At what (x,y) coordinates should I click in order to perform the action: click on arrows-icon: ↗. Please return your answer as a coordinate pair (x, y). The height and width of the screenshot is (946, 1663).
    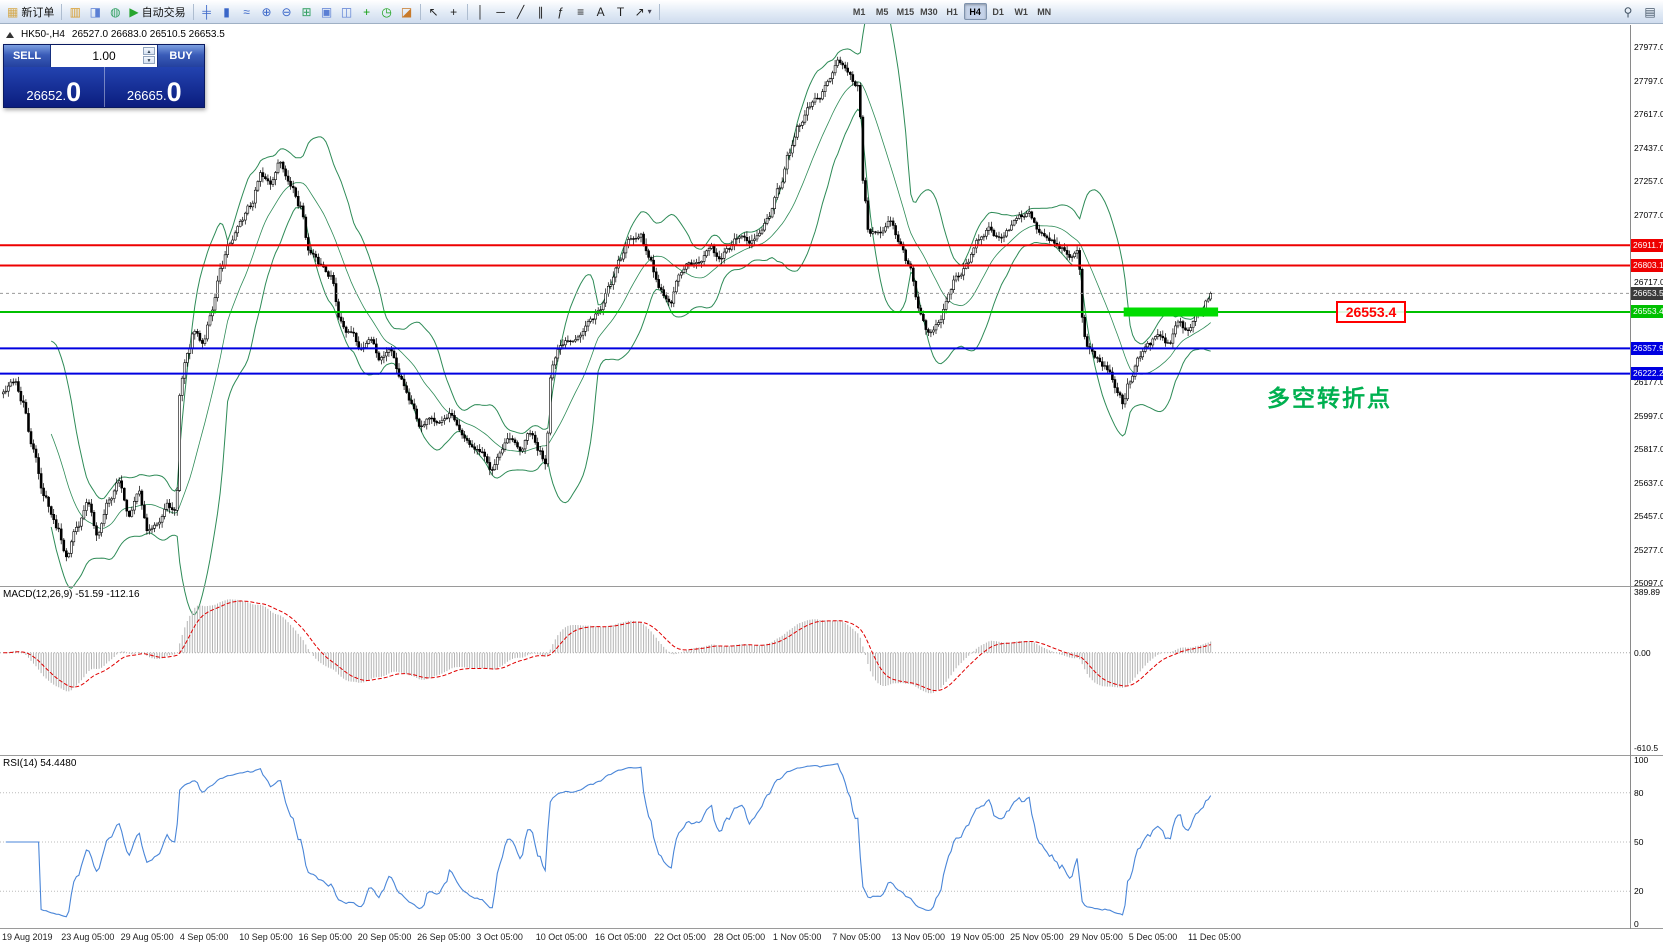
    Looking at the image, I should click on (639, 11).